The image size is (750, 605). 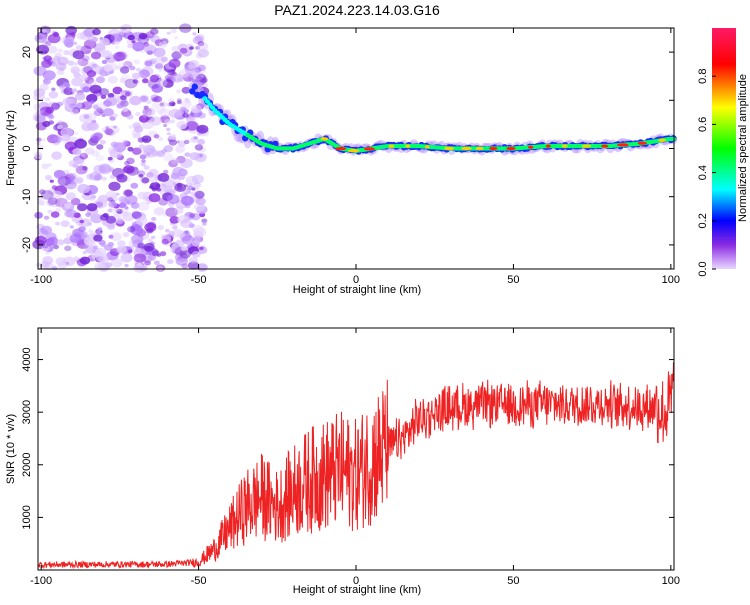 What do you see at coordinates (671, 280) in the screenshot?
I see `x-tick-label: 100` at bounding box center [671, 280].